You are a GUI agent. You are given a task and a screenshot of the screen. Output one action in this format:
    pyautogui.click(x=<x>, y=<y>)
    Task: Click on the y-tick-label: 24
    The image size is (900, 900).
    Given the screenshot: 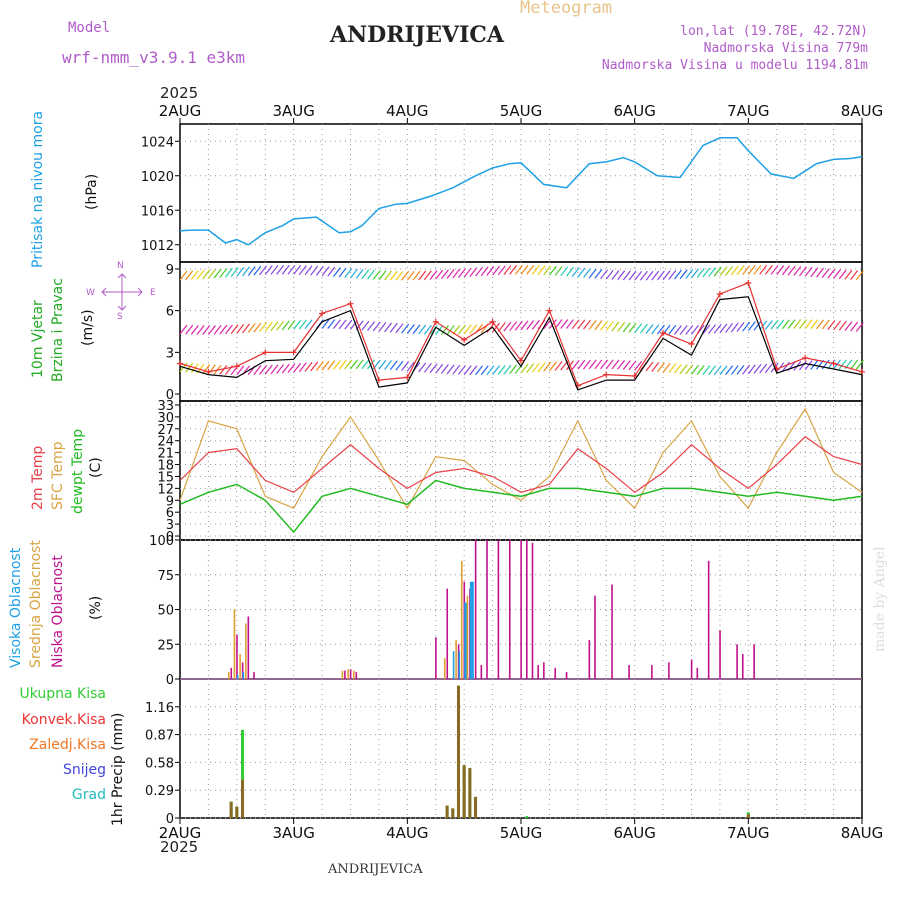 What is the action you would take?
    pyautogui.click(x=165, y=442)
    